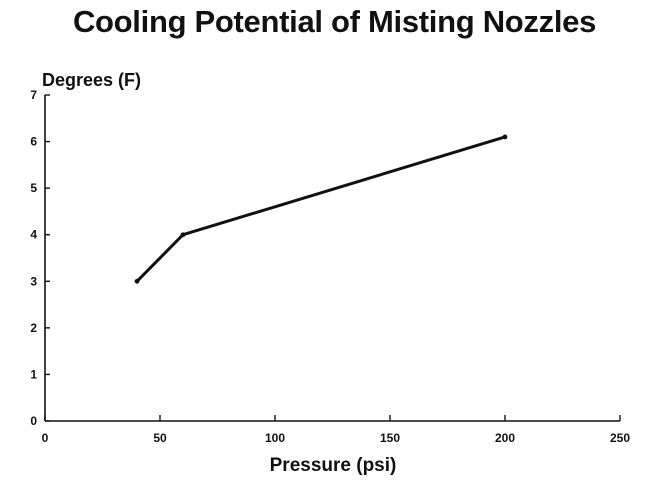  What do you see at coordinates (33, 142) in the screenshot?
I see `y-tick-label: 6` at bounding box center [33, 142].